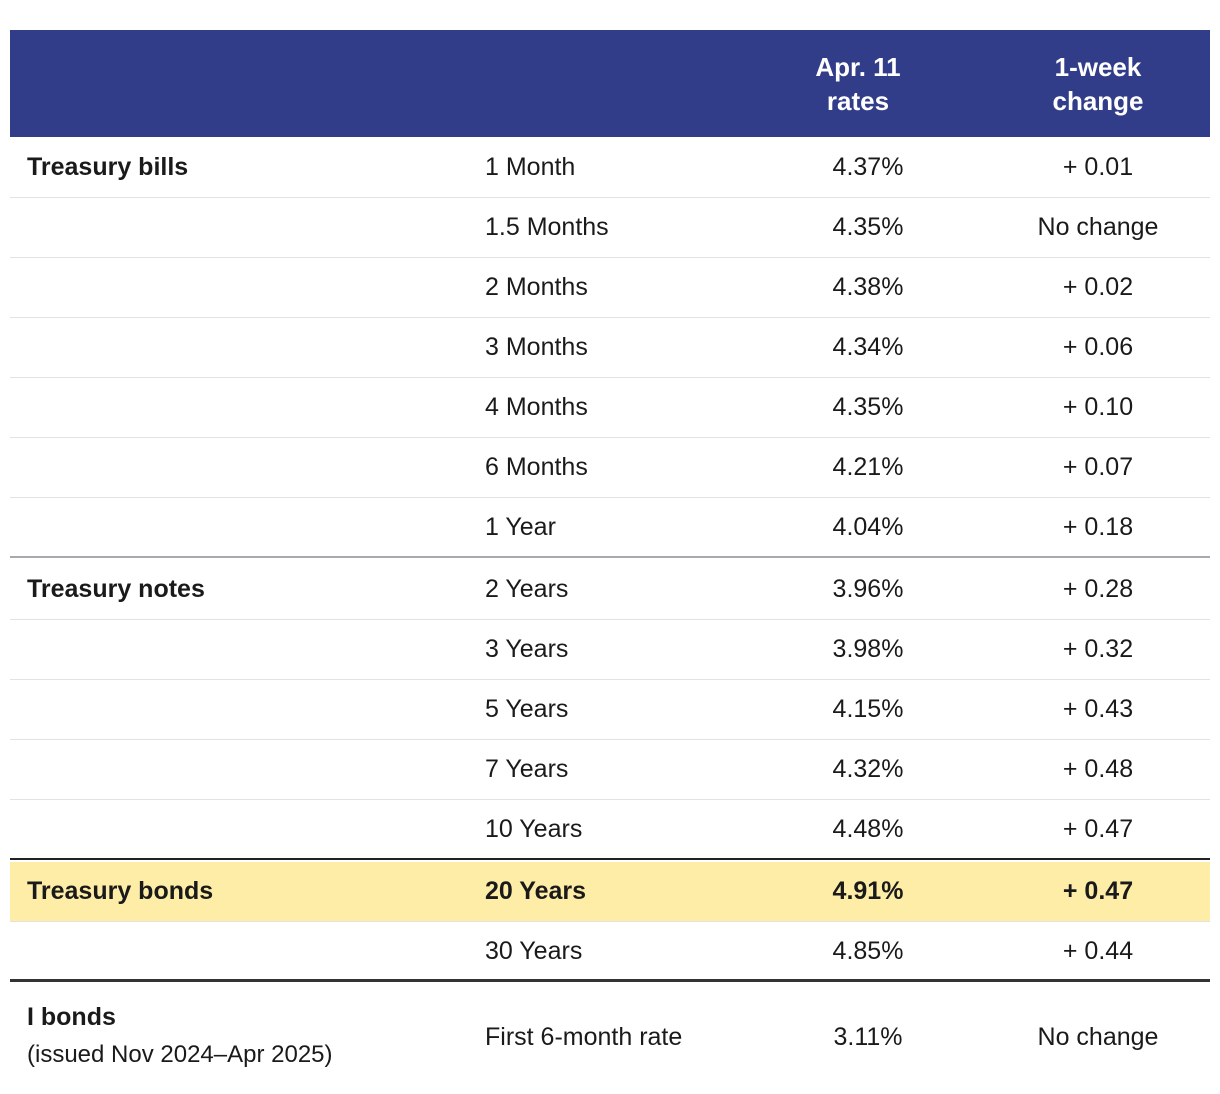 This screenshot has height=1094, width=1220. What do you see at coordinates (1098, 769) in the screenshot?
I see `change: + 0.48` at bounding box center [1098, 769].